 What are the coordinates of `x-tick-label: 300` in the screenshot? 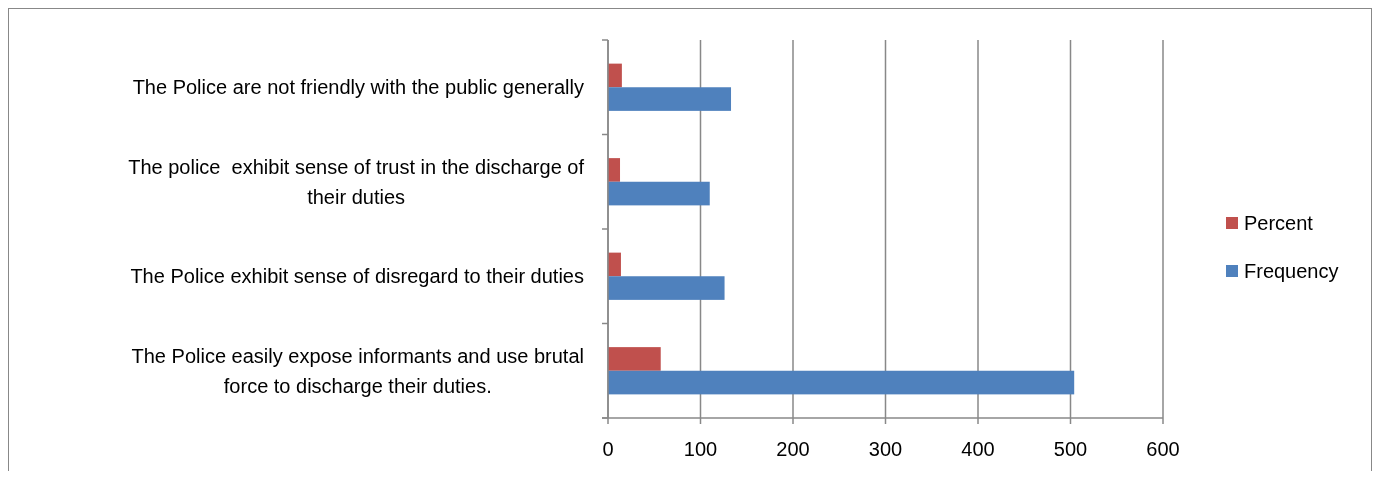 It's located at (885, 449).